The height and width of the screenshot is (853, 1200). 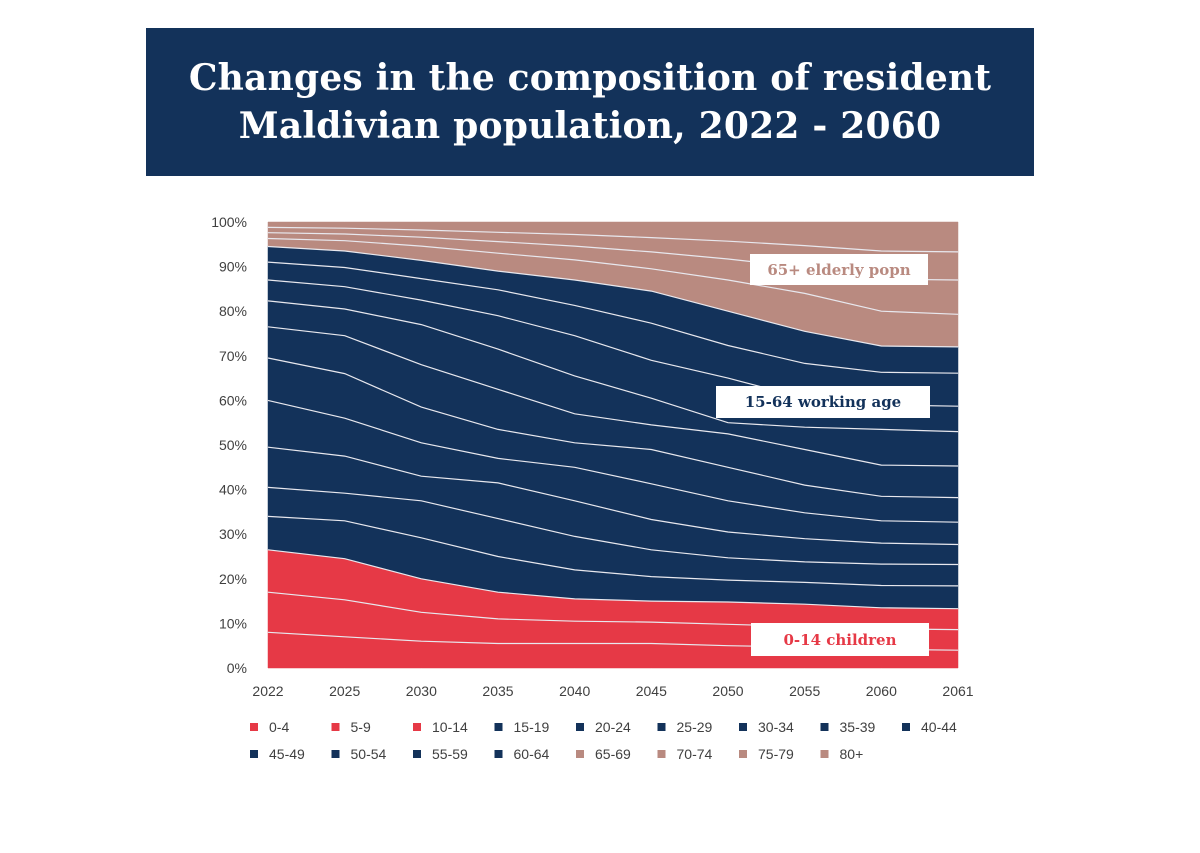 What do you see at coordinates (695, 727) in the screenshot?
I see `legend-label-25-29: 25-29` at bounding box center [695, 727].